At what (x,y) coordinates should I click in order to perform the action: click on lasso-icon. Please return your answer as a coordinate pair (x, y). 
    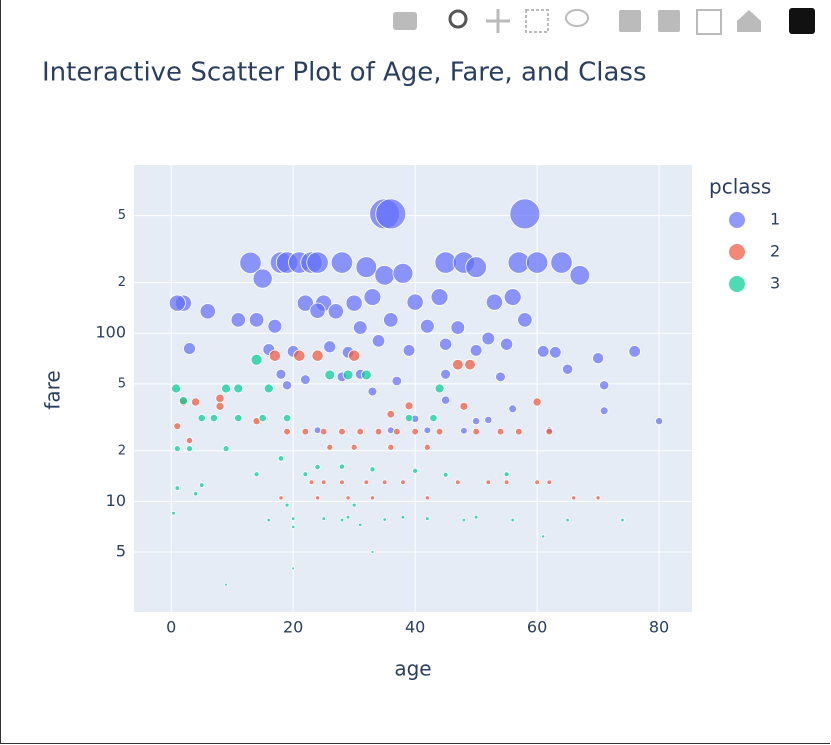
    Looking at the image, I should click on (577, 18).